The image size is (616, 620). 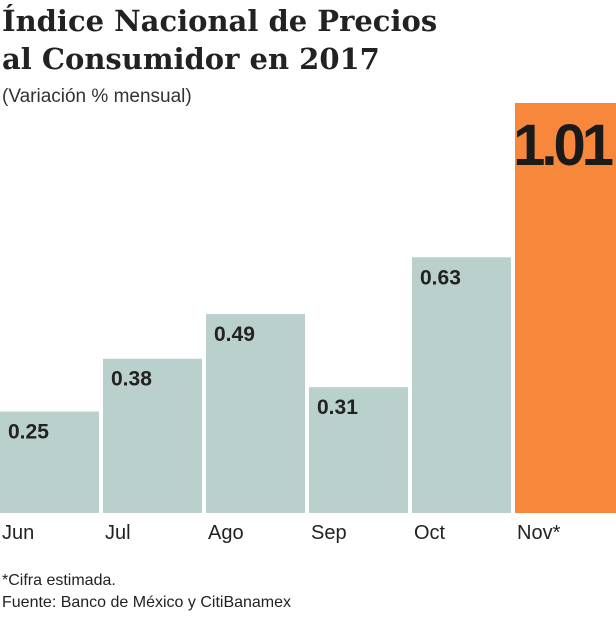 I want to click on value-label: 0.38, so click(x=131, y=379).